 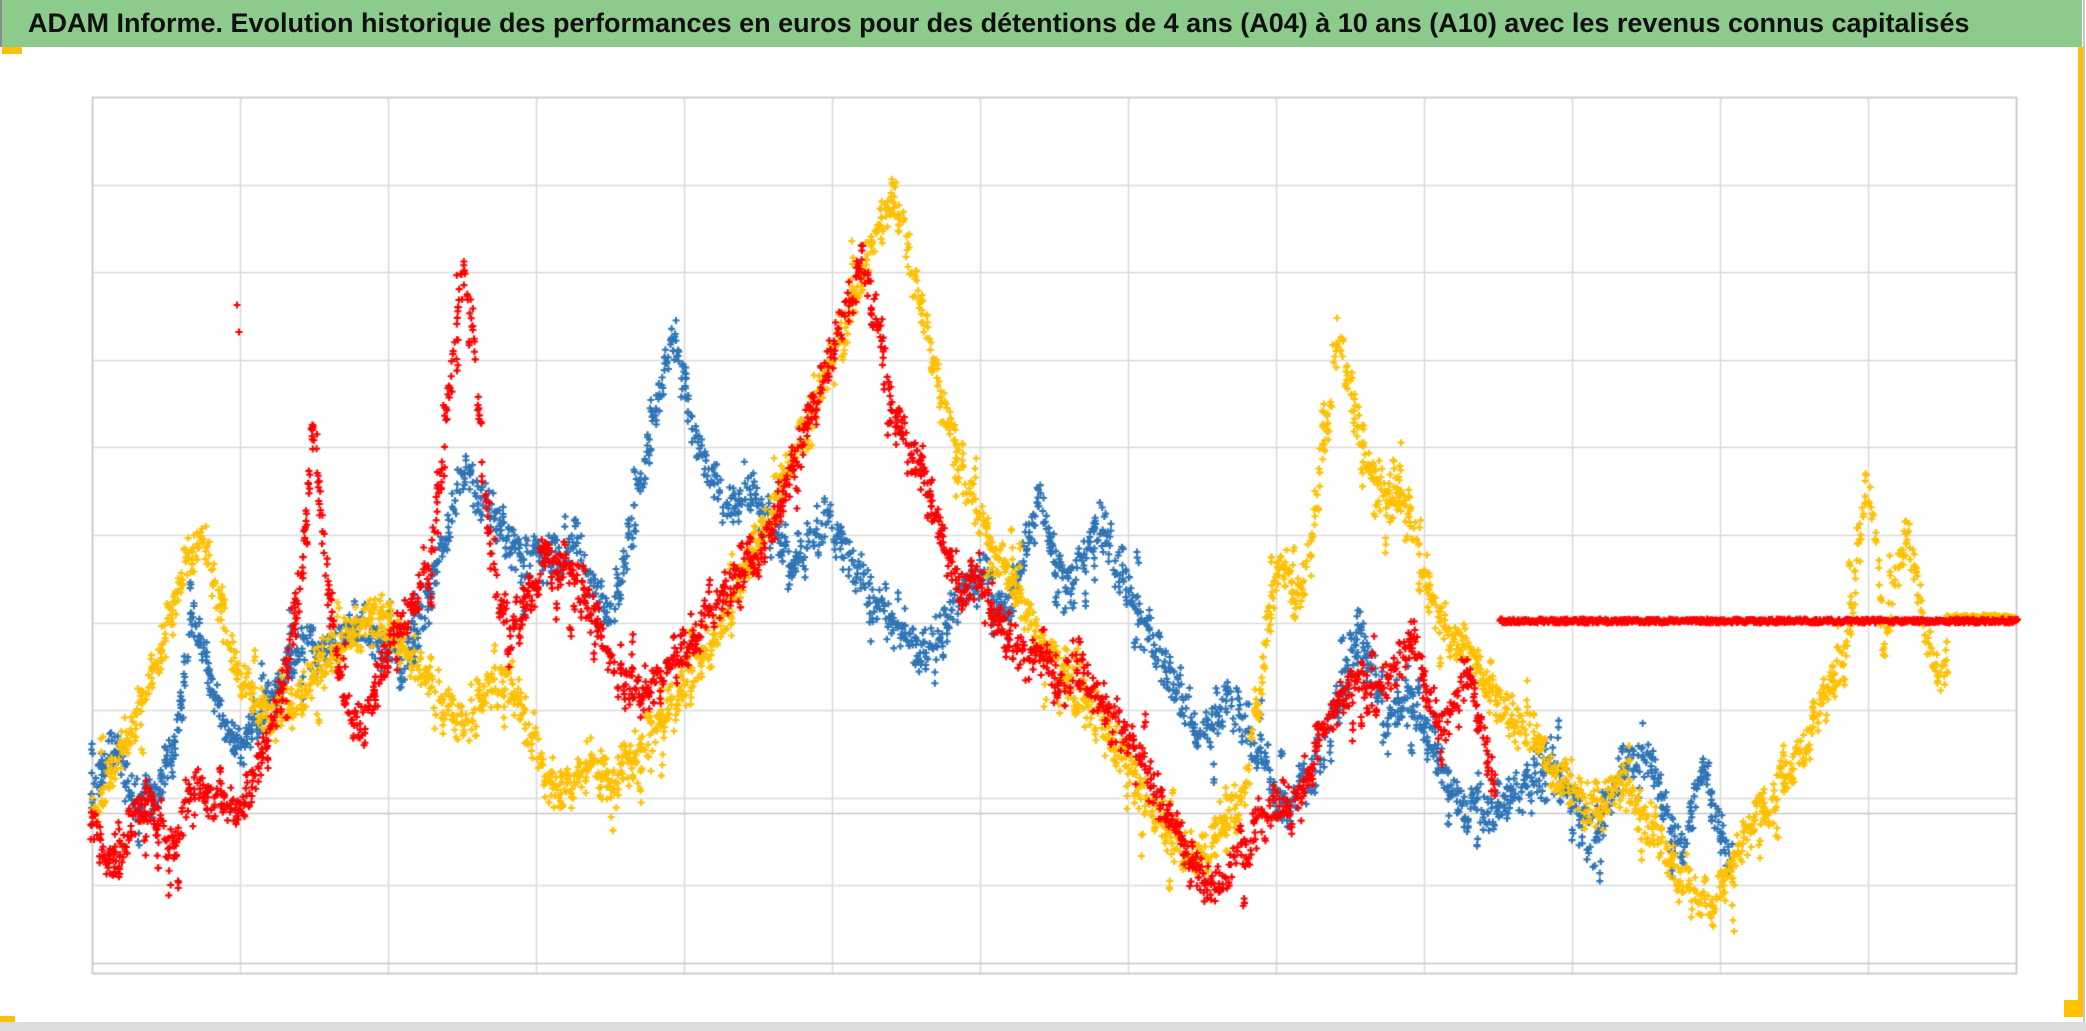 What do you see at coordinates (2084, 511) in the screenshot?
I see `window-right-edge` at bounding box center [2084, 511].